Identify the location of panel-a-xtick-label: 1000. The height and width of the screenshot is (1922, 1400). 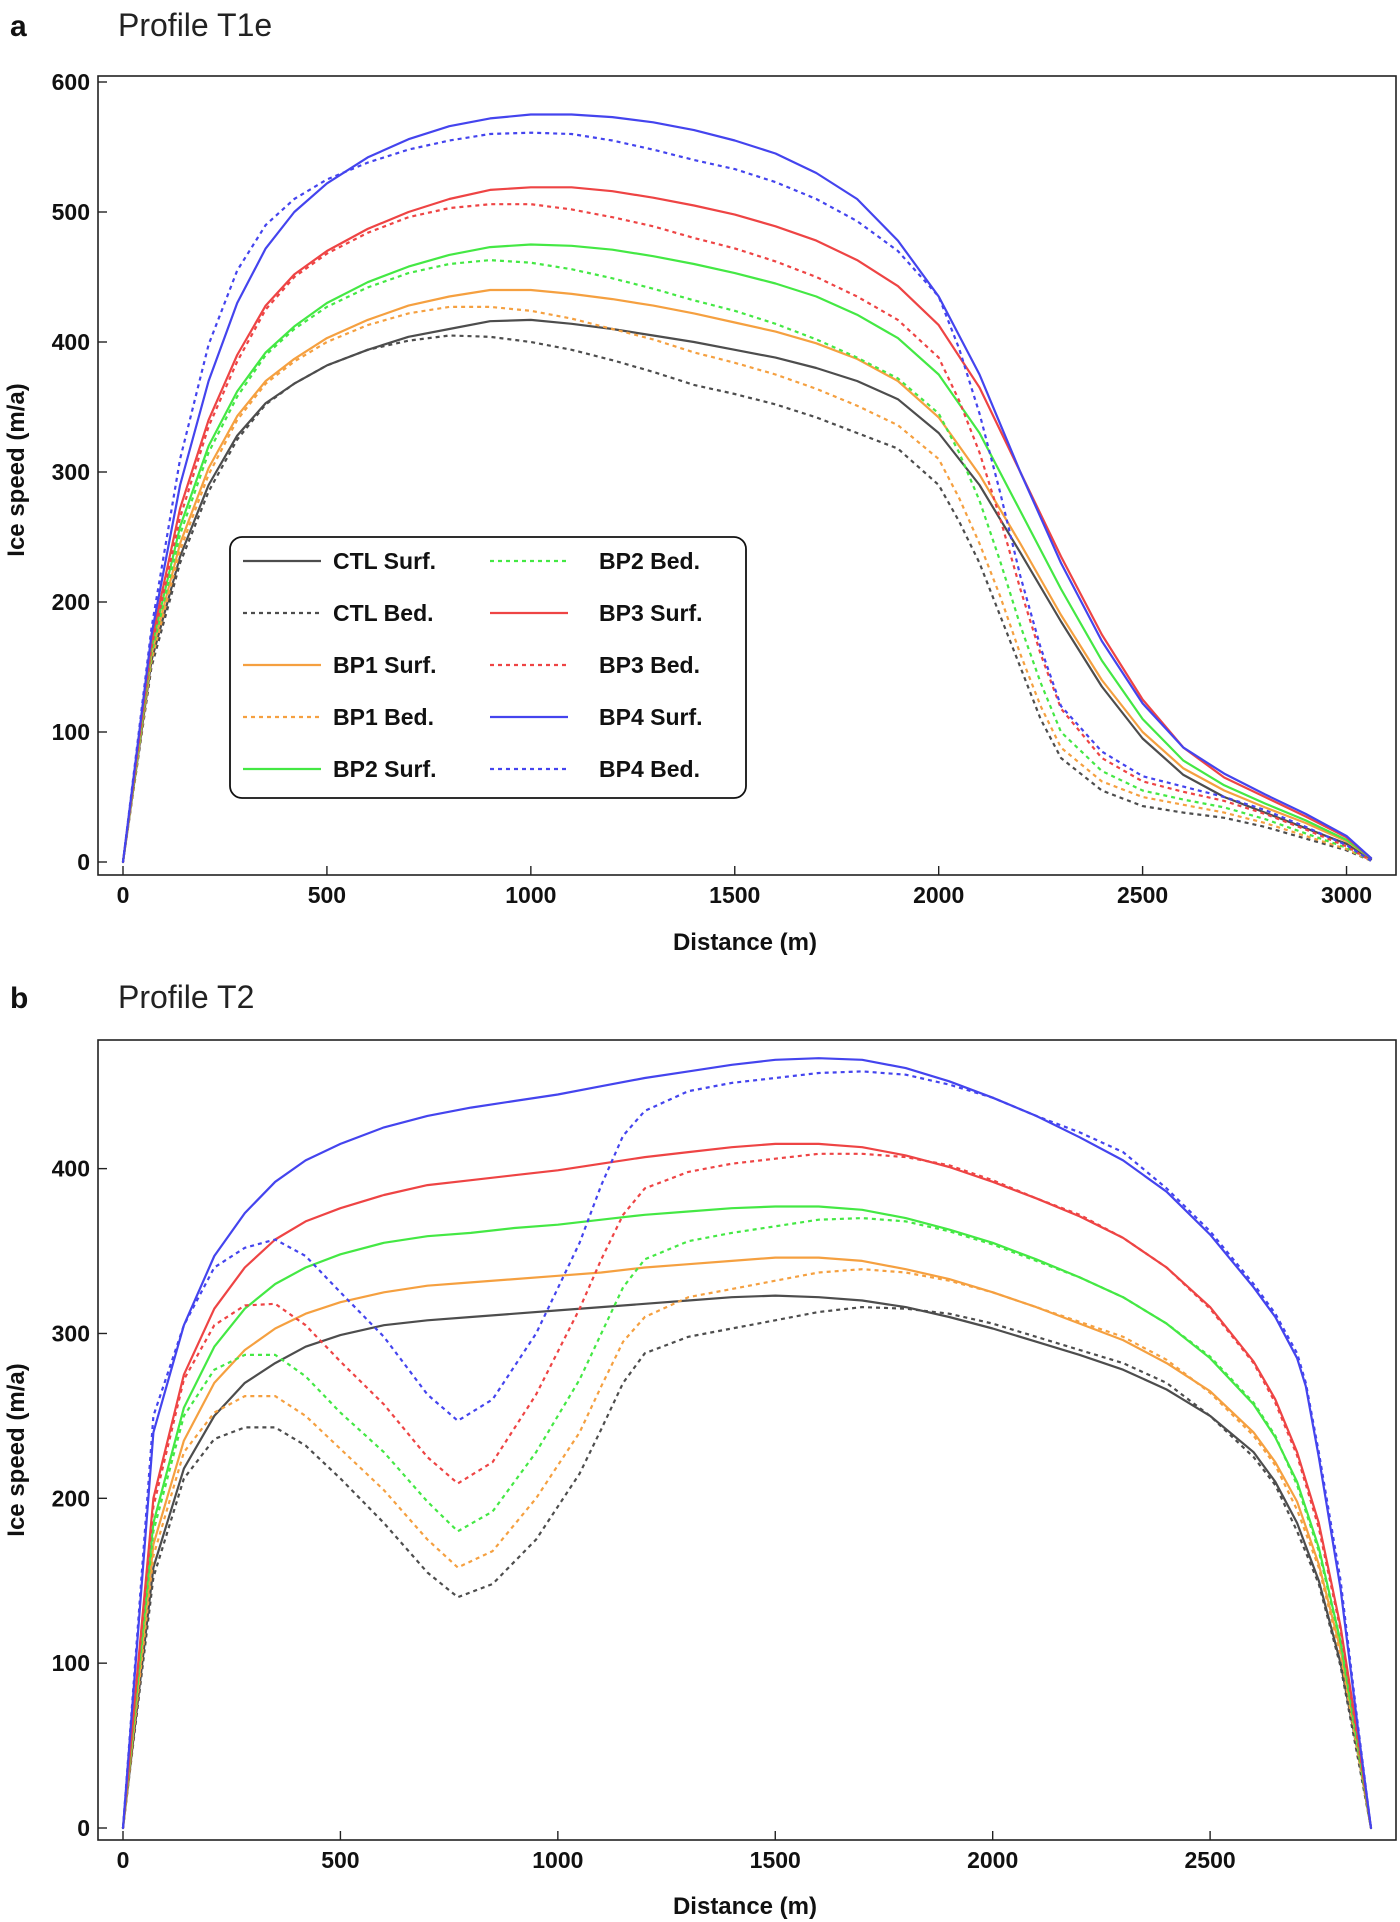
(530, 895).